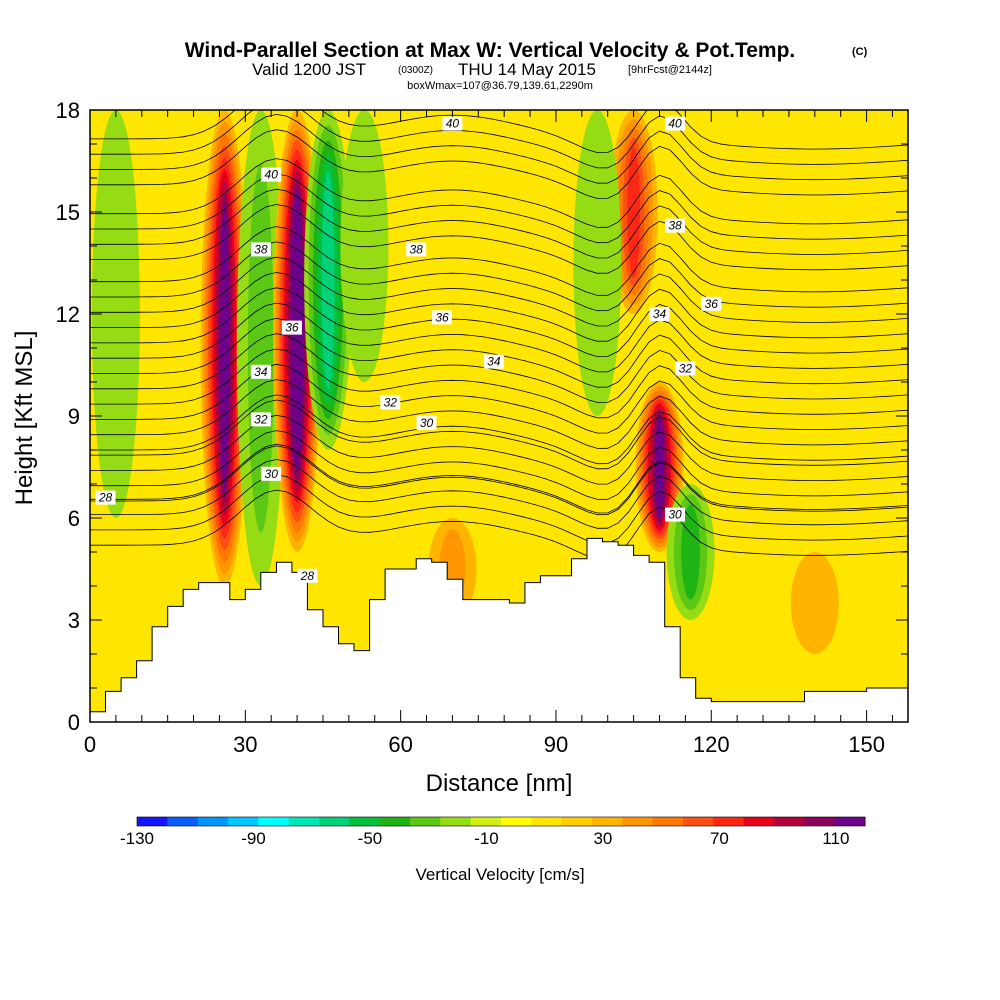 The width and height of the screenshot is (1000, 1000). Describe the element at coordinates (68, 110) in the screenshot. I see `y-tick-label: 18` at that location.